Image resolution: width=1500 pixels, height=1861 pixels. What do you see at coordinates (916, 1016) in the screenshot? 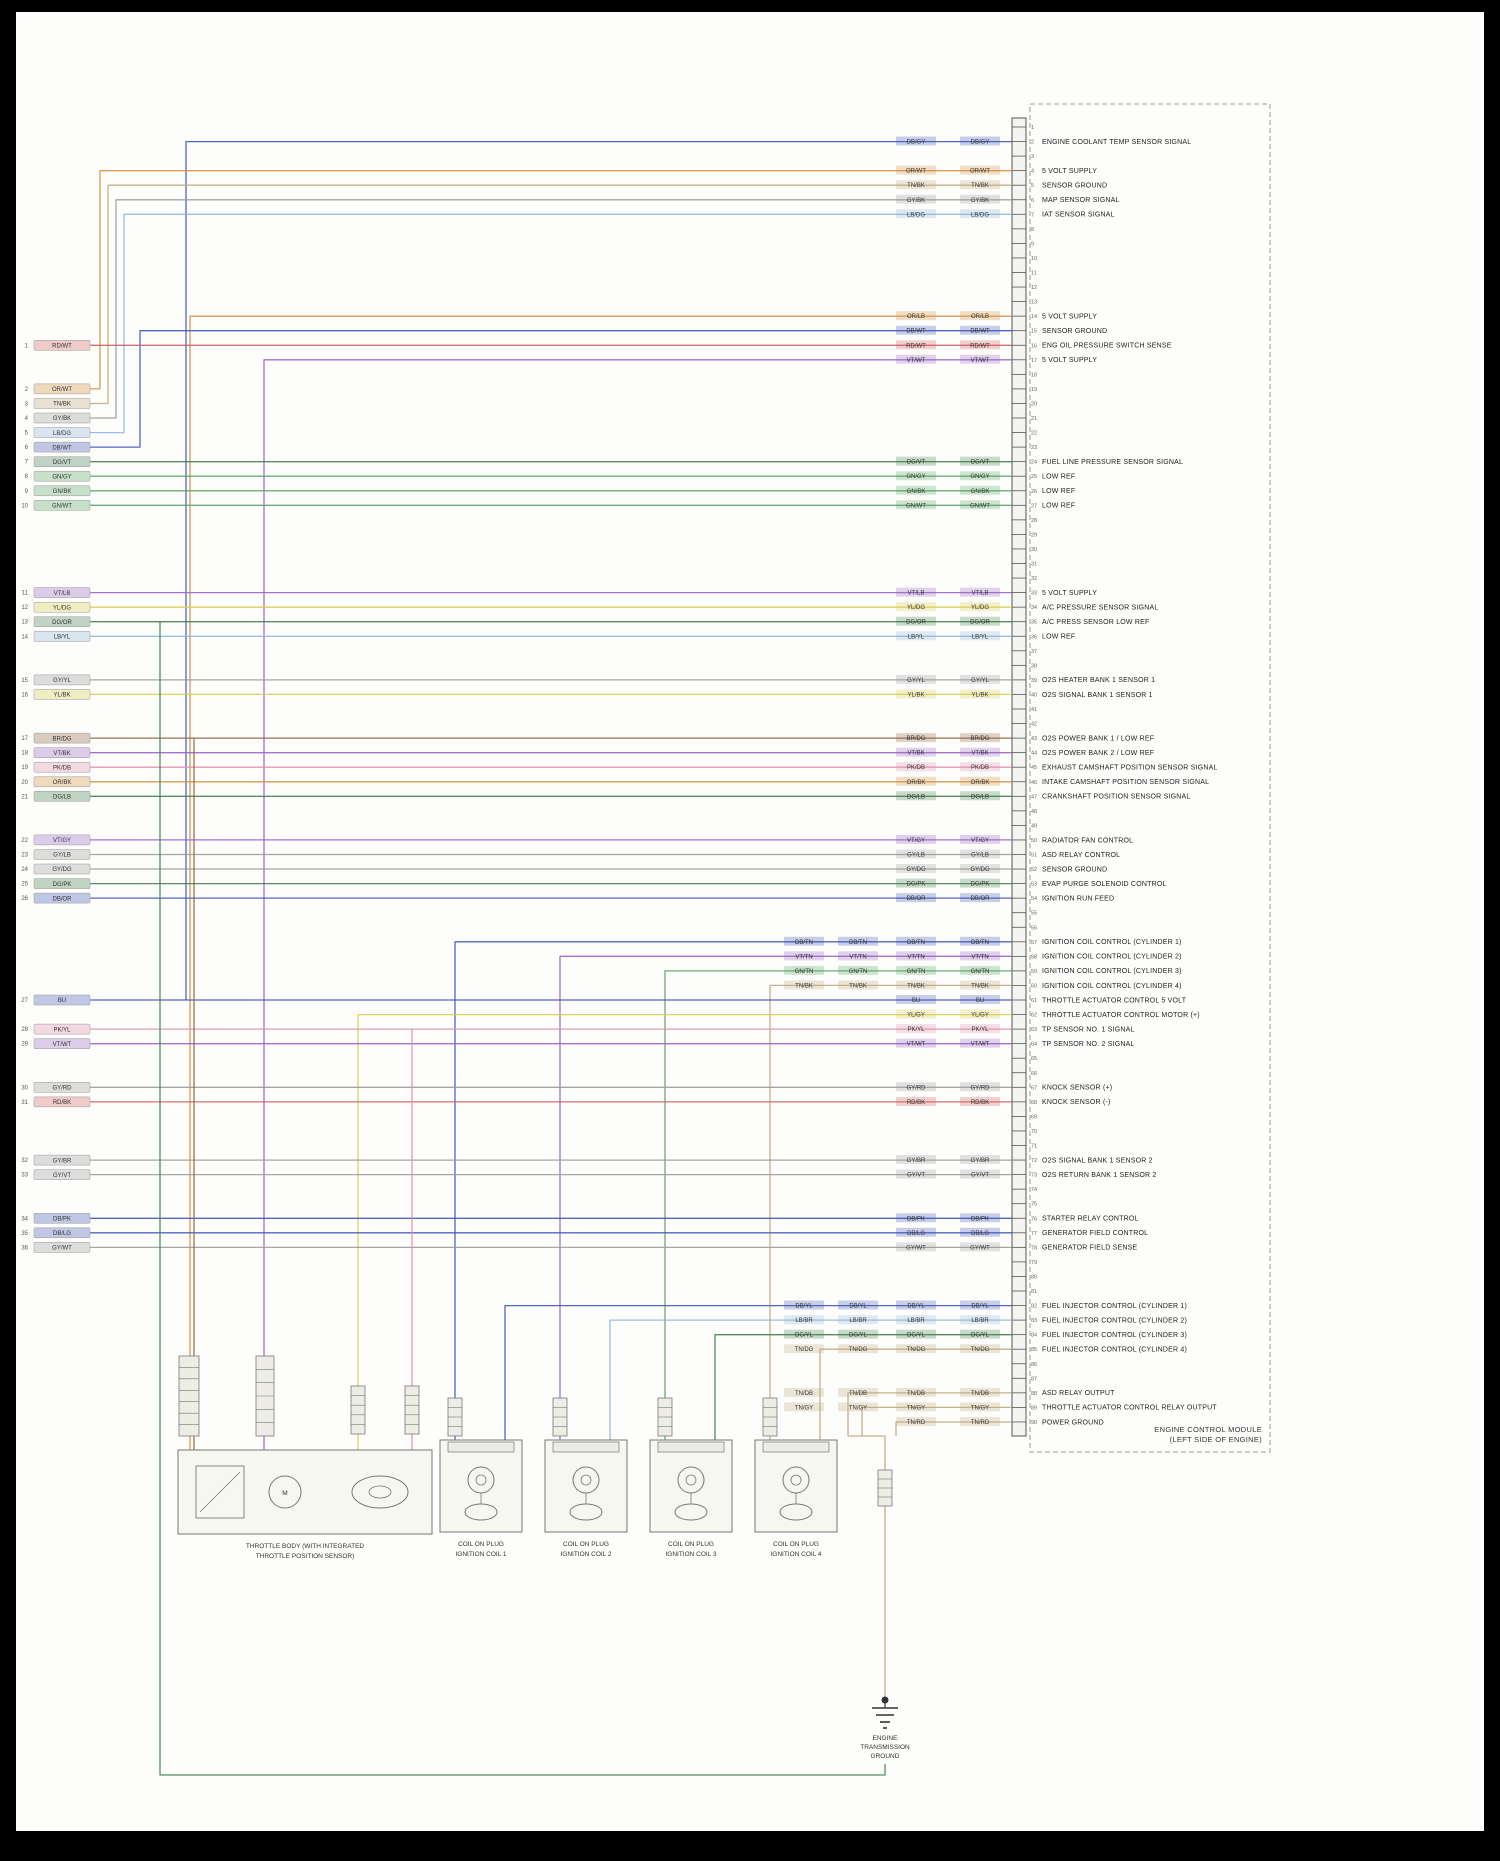
I see `wire-code-label: YL/GY` at bounding box center [916, 1016].